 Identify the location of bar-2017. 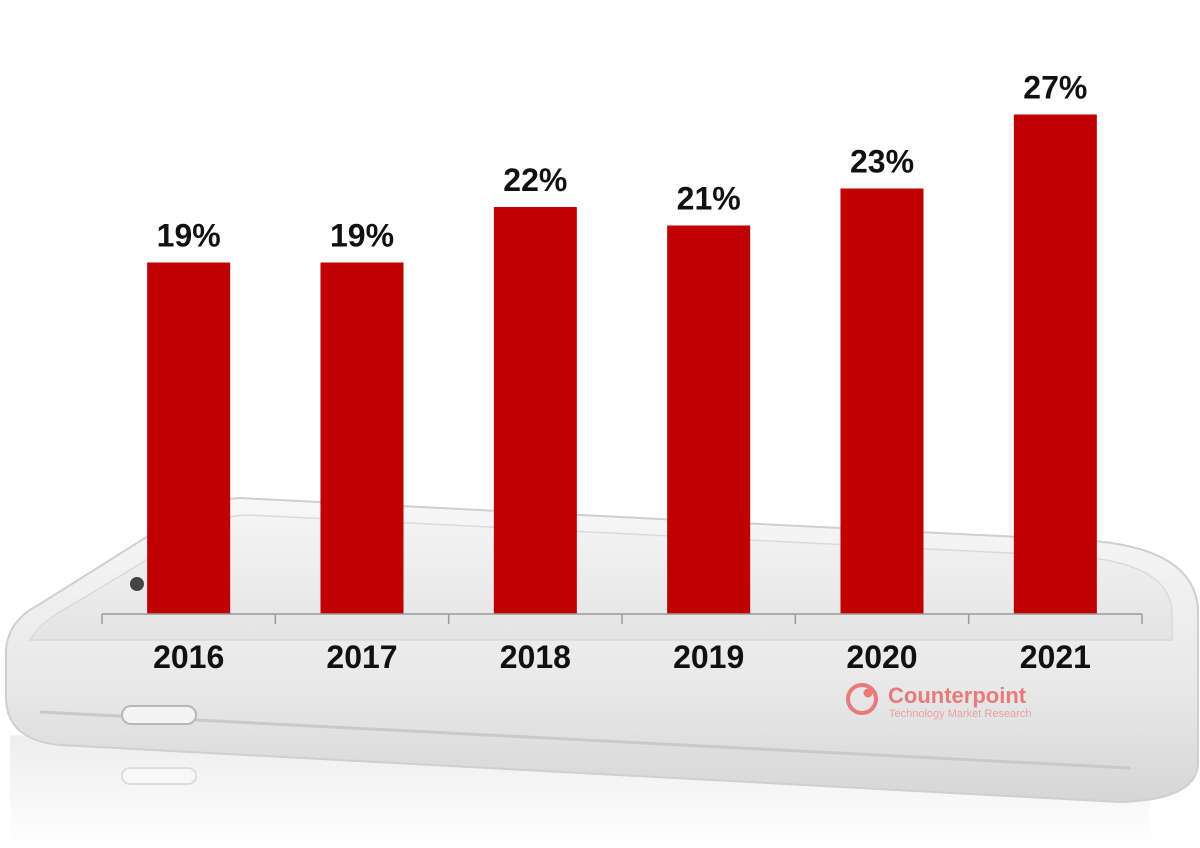
(362, 438).